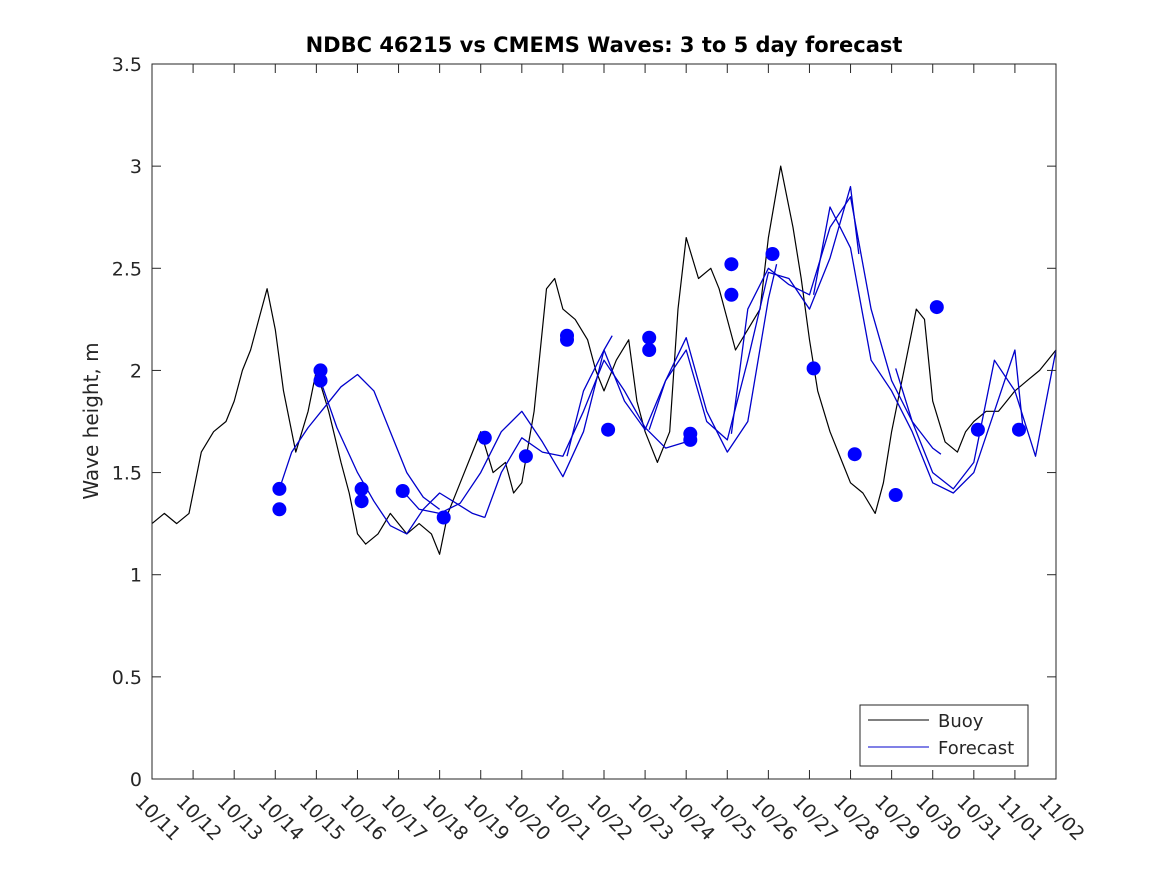 Image resolution: width=1167 pixels, height=875 pixels. I want to click on legend-forecast-label: Forecast, so click(976, 748).